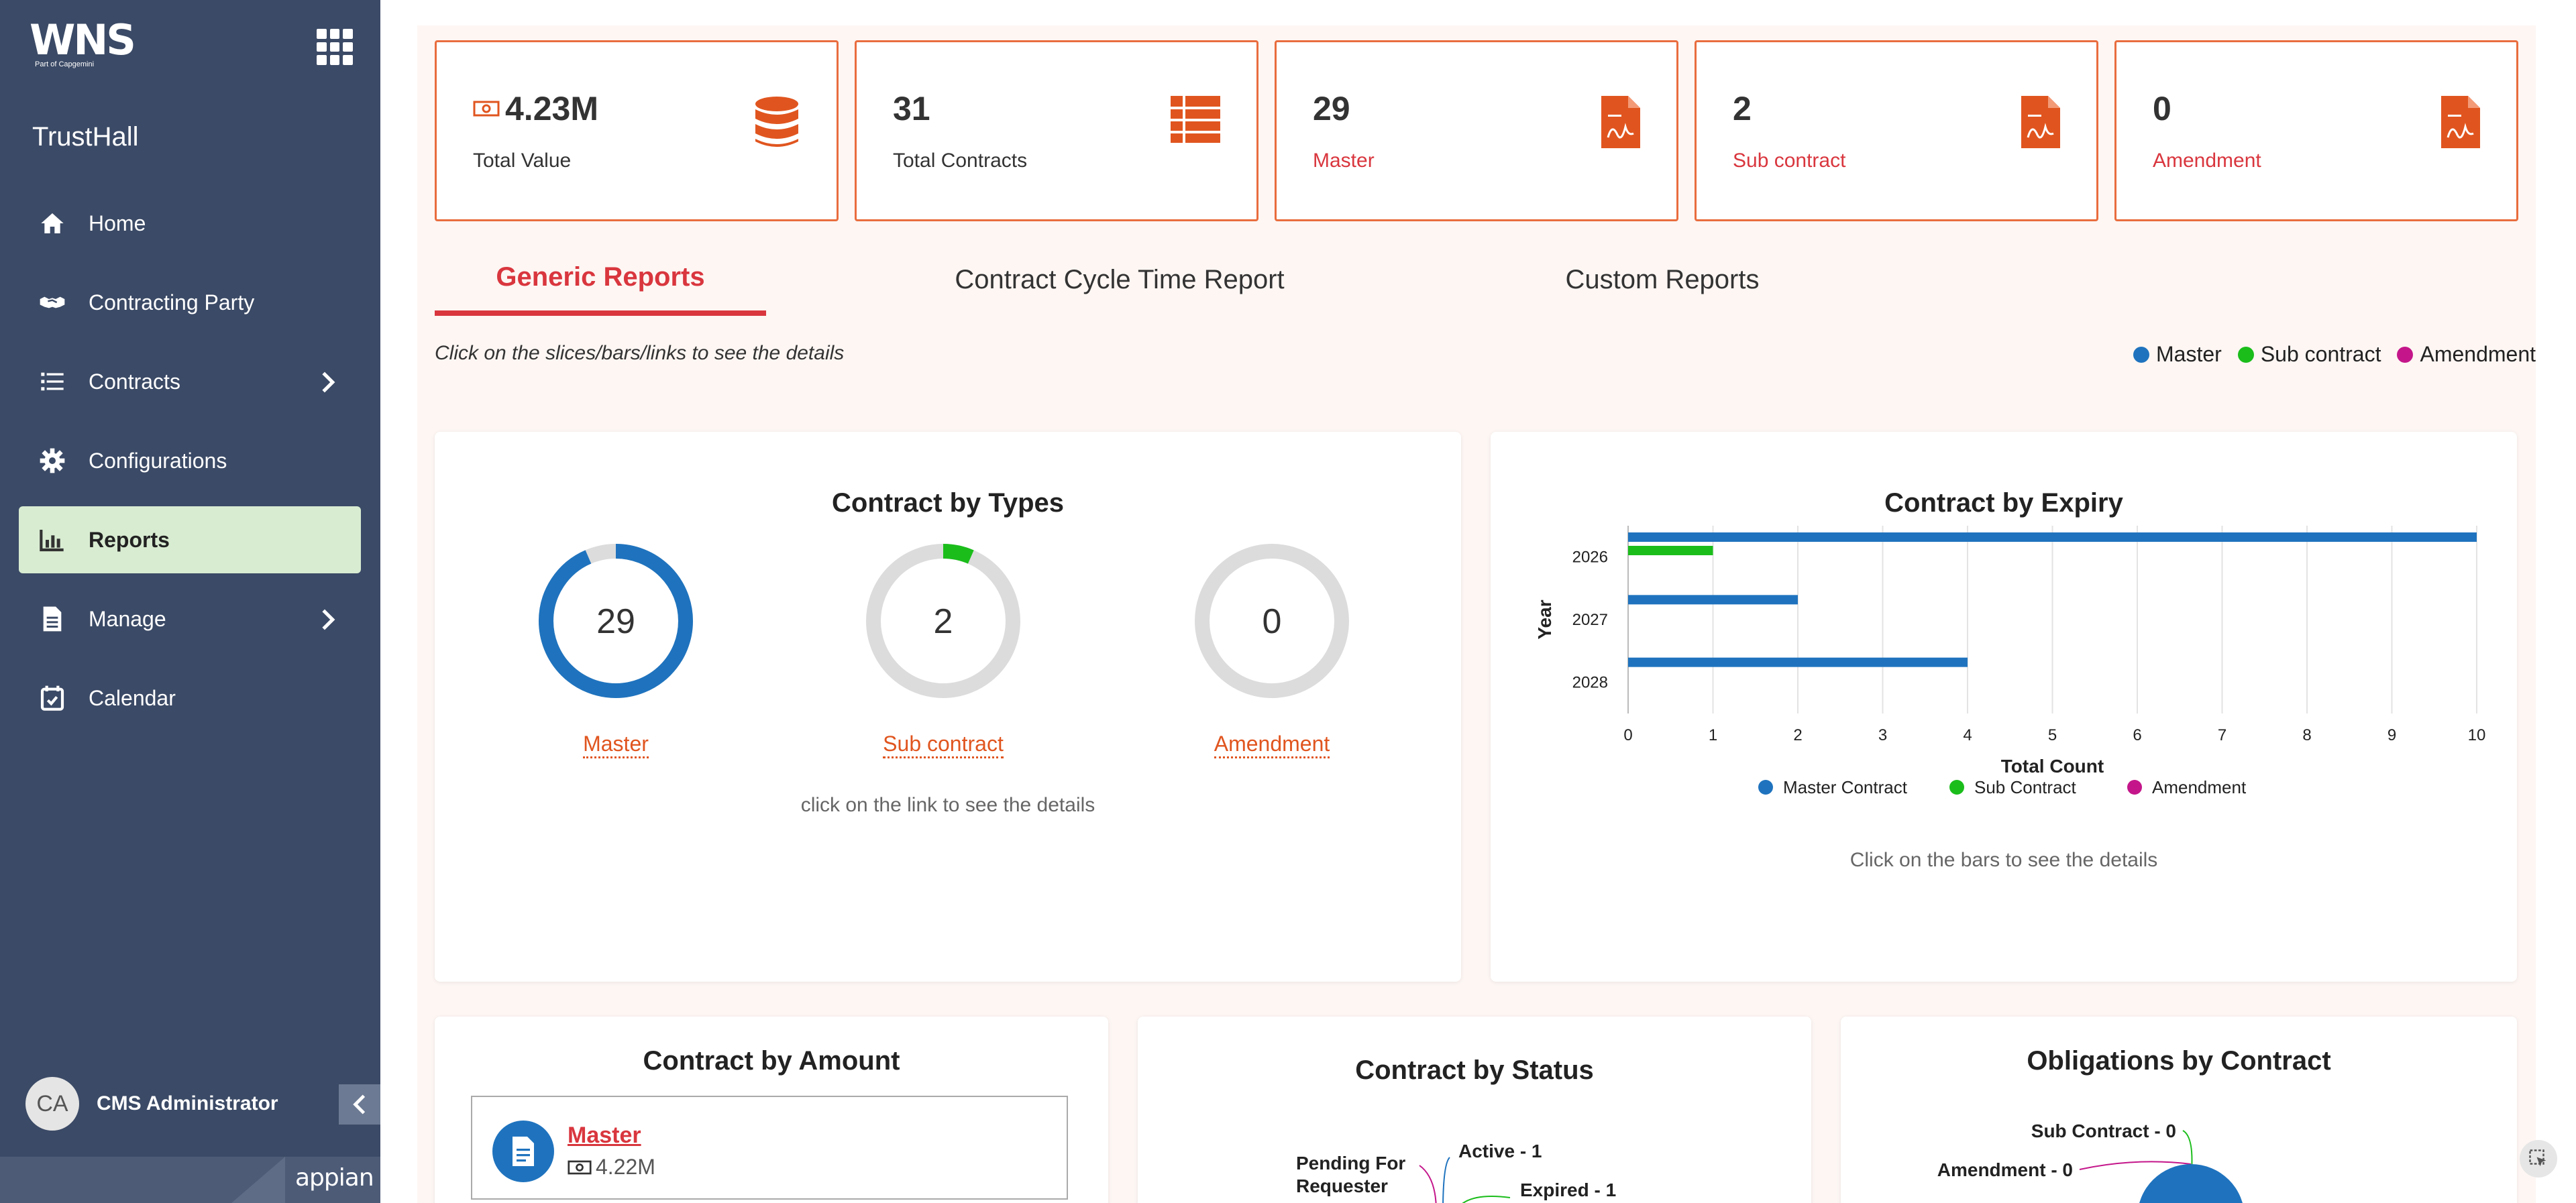  I want to click on document-icon, so click(523, 1151).